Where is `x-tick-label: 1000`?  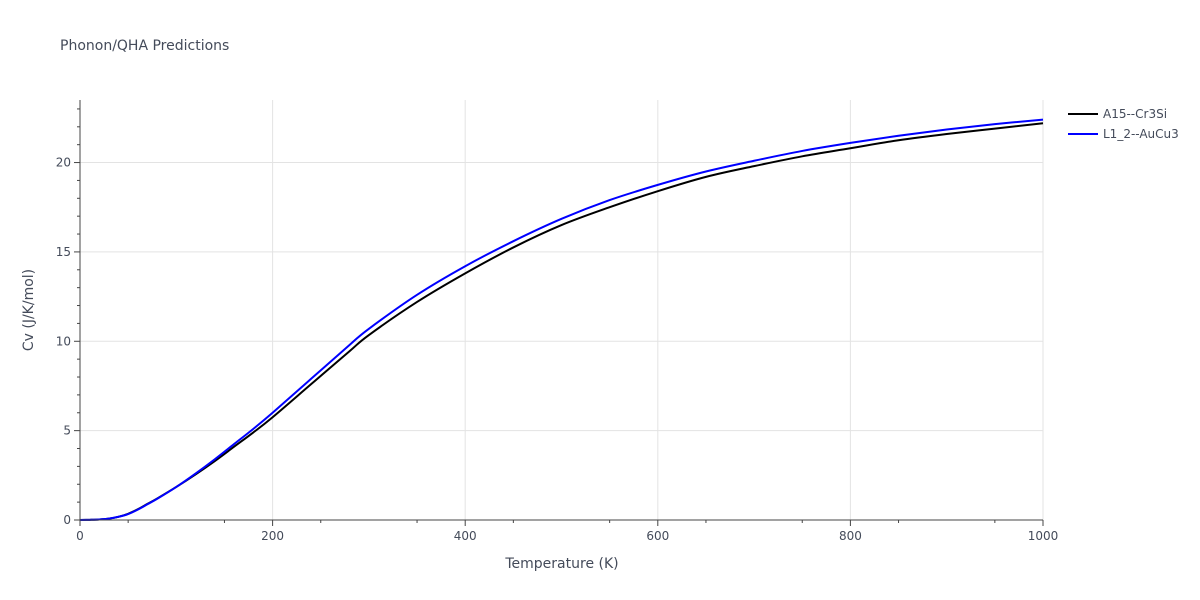
x-tick-label: 1000 is located at coordinates (1043, 536).